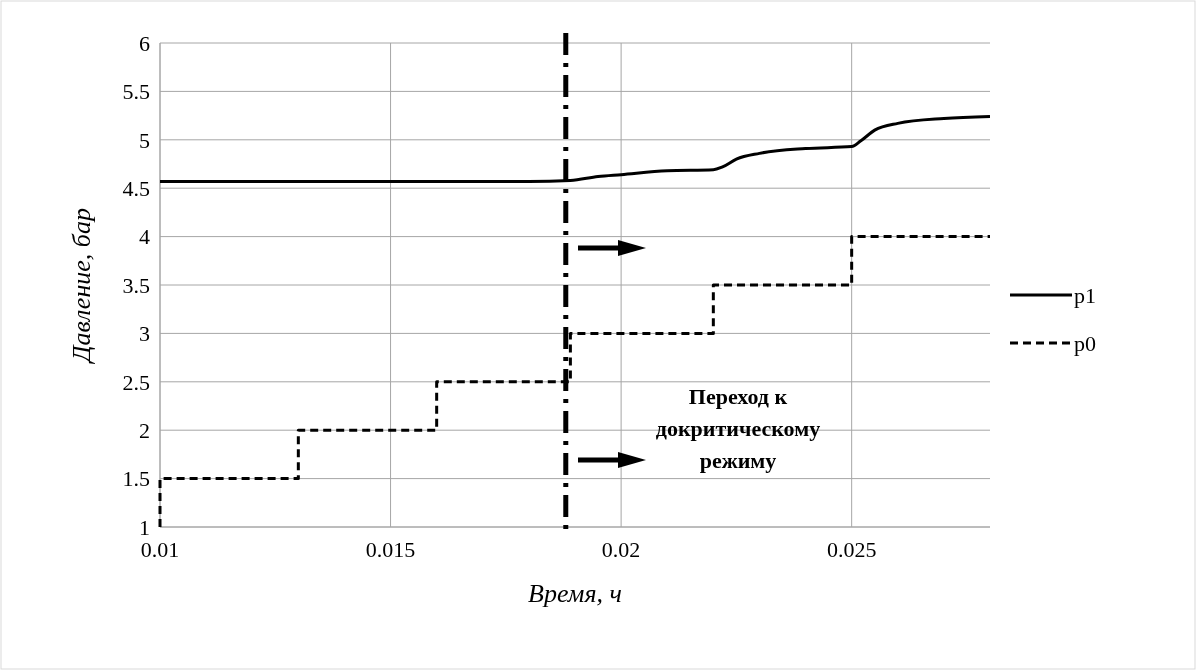 This screenshot has height=670, width=1196. What do you see at coordinates (851, 549) in the screenshot?
I see `x-tick-label: 0.025` at bounding box center [851, 549].